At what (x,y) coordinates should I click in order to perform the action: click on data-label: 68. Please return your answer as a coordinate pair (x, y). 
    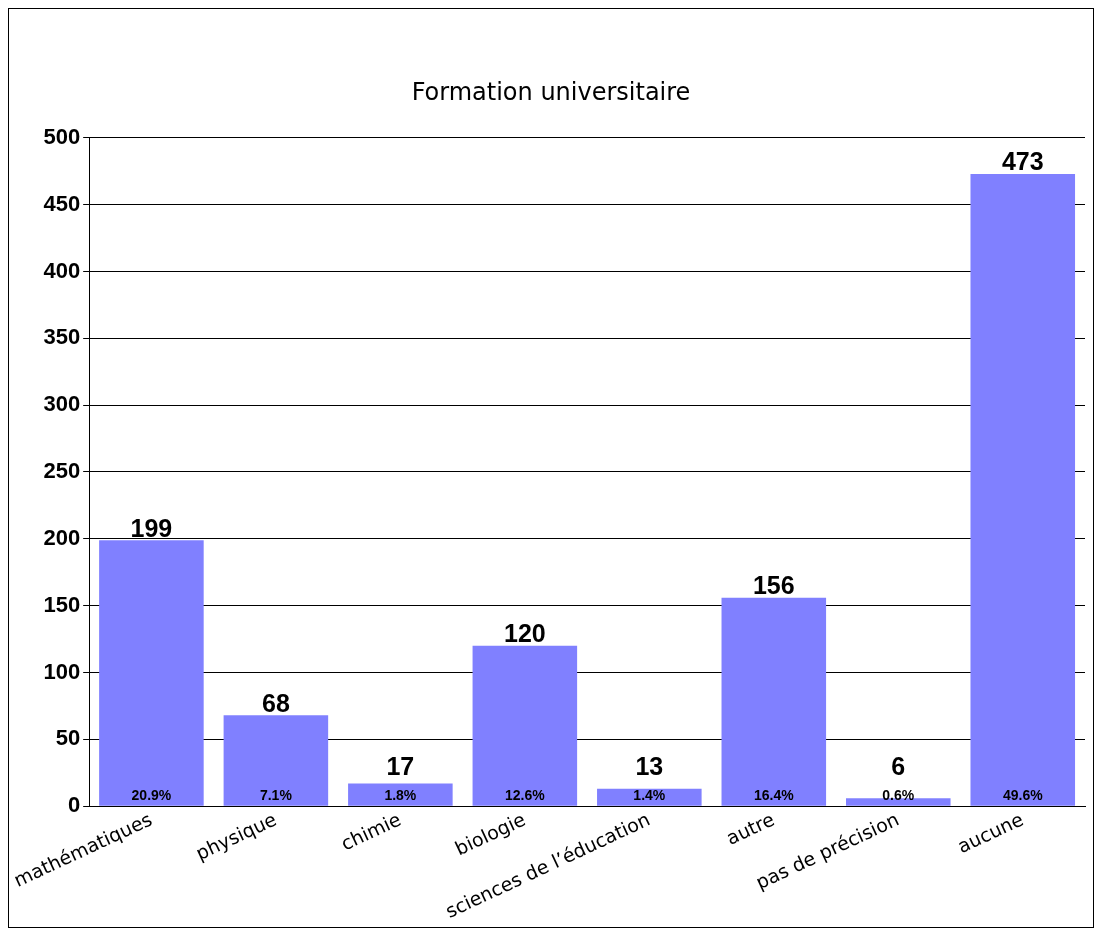
    Looking at the image, I should click on (275, 702).